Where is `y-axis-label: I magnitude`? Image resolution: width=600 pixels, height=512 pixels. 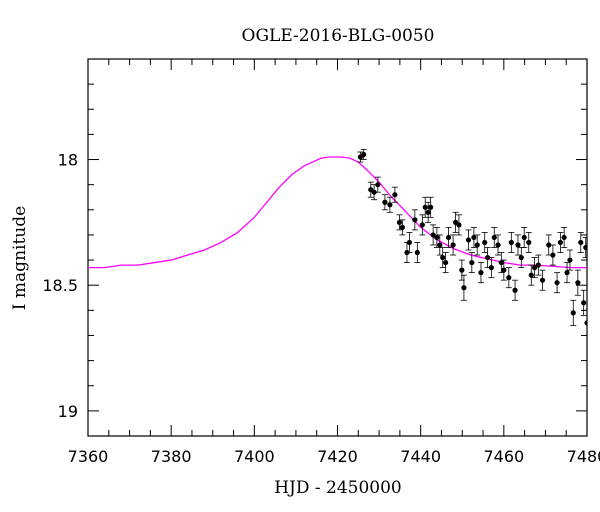
y-axis-label: I magnitude is located at coordinates (20, 258).